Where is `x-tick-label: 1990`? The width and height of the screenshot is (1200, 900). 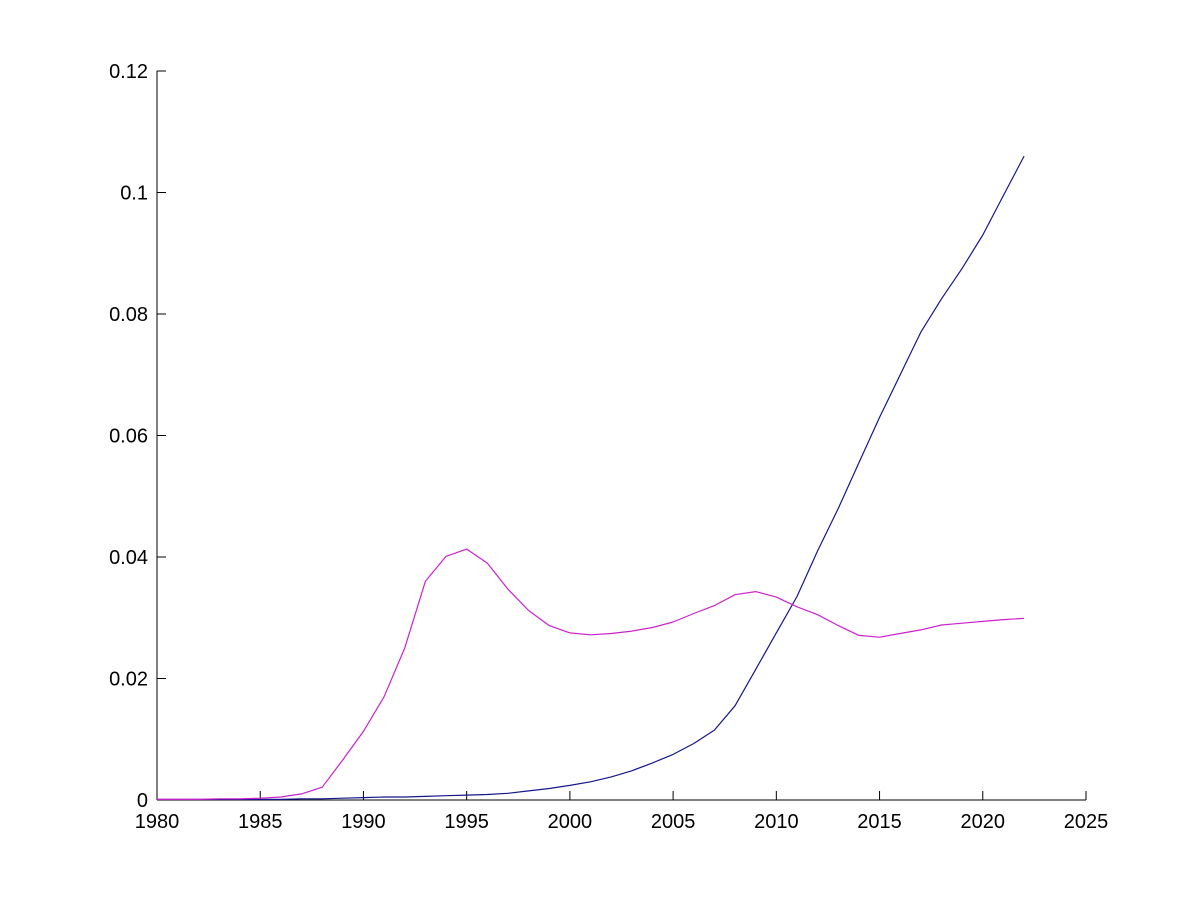
x-tick-label: 1990 is located at coordinates (363, 822).